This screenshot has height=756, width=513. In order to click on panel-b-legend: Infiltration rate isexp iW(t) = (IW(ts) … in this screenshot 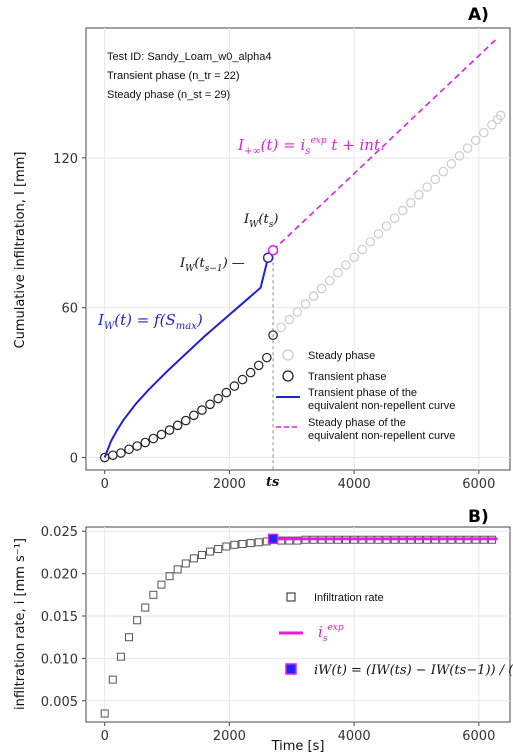, I will do `click(396, 635)`.